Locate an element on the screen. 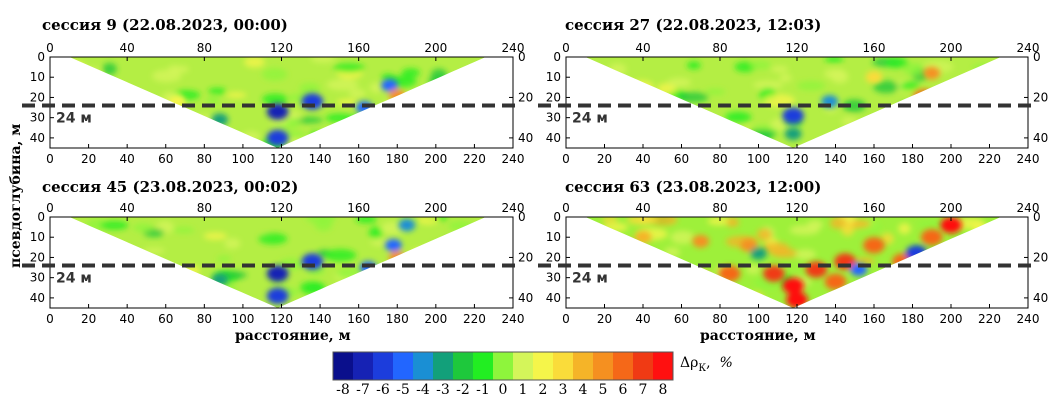 The height and width of the screenshot is (398, 1053). colorbar-tick: 5 is located at coordinates (603, 390).